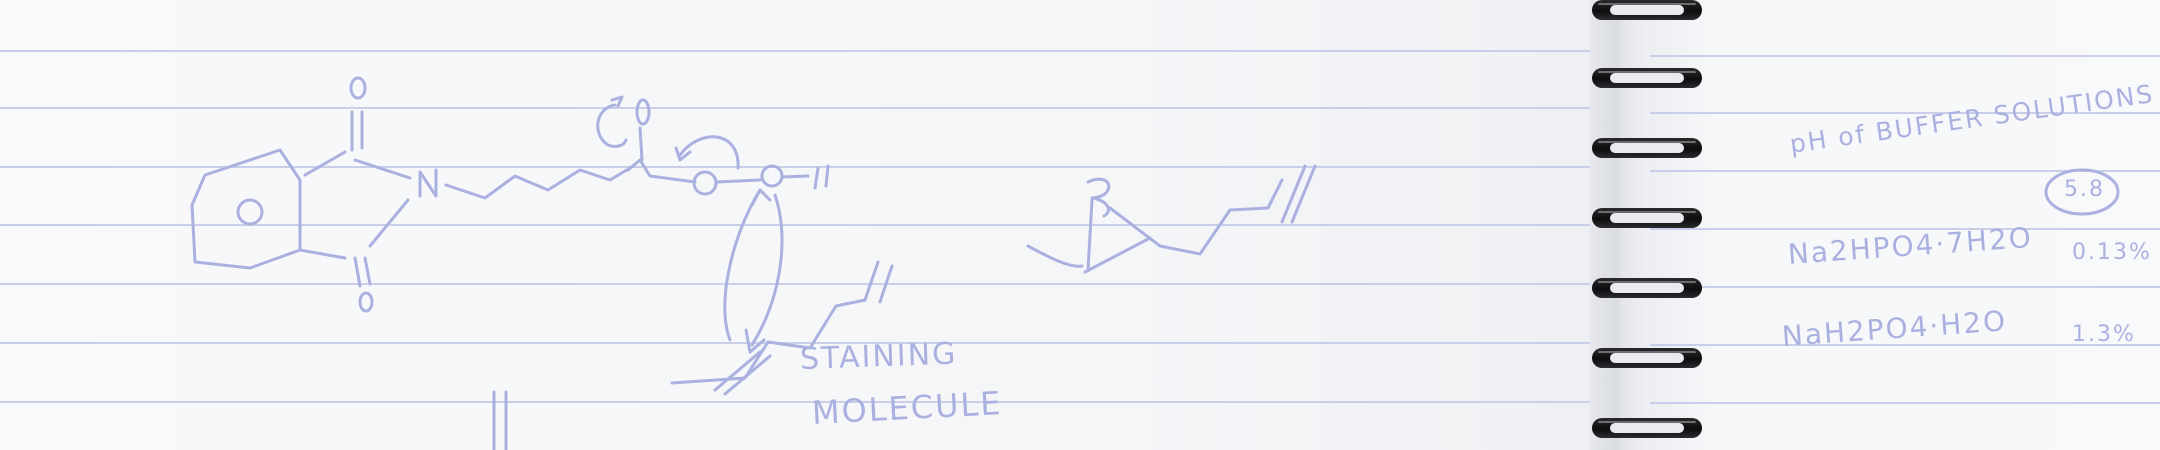 The image size is (2160, 450). What do you see at coordinates (2112, 252) in the screenshot?
I see `amount-1: 0.13%` at bounding box center [2112, 252].